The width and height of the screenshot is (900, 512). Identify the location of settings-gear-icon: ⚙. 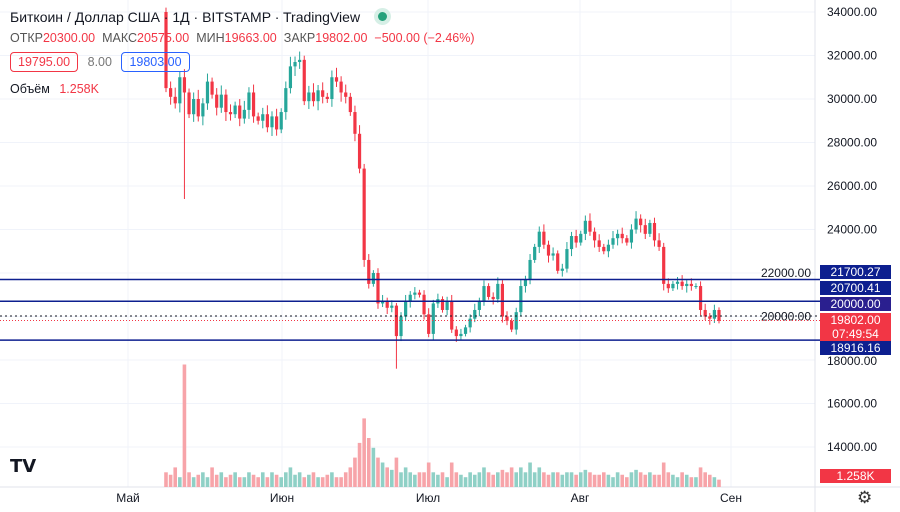
(865, 497).